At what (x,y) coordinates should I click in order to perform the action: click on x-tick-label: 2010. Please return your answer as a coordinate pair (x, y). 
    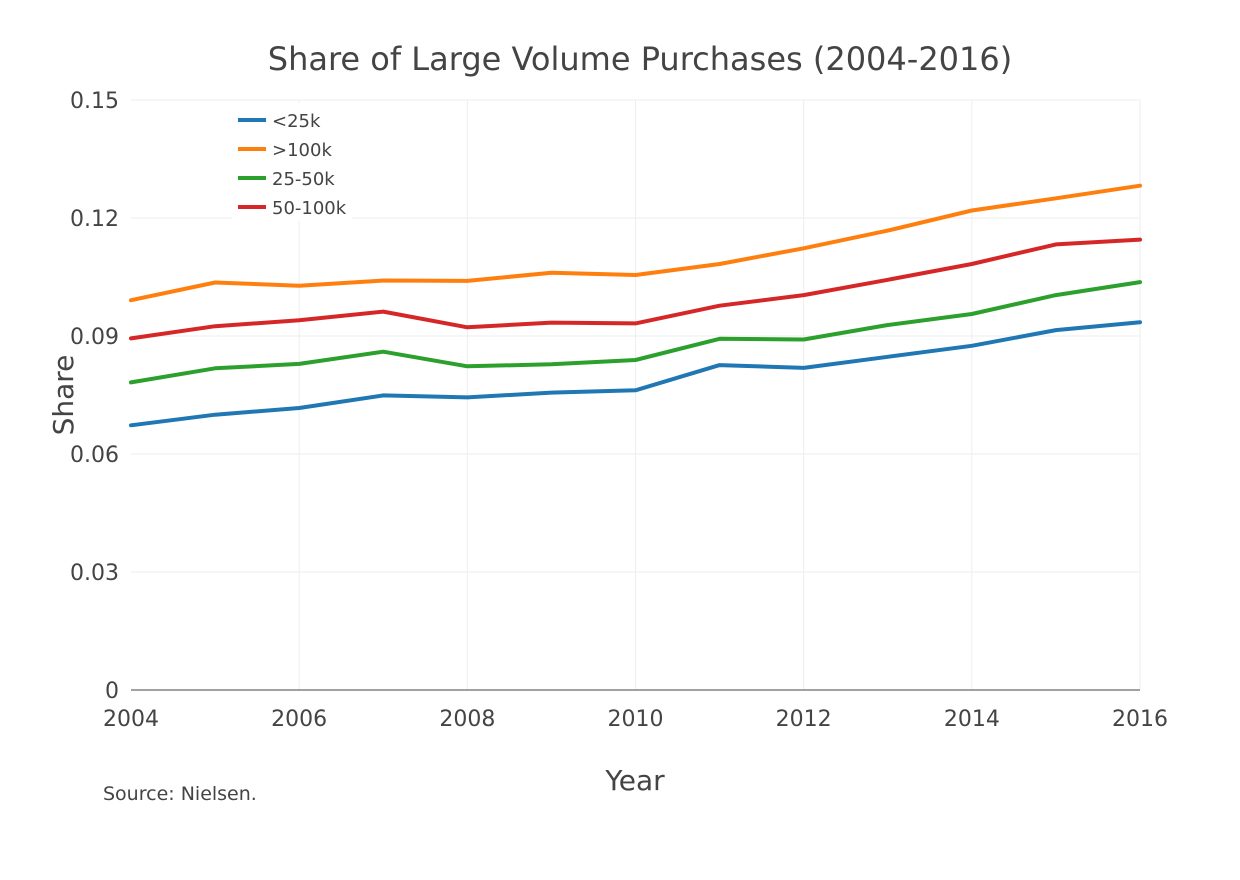
    Looking at the image, I should click on (636, 719).